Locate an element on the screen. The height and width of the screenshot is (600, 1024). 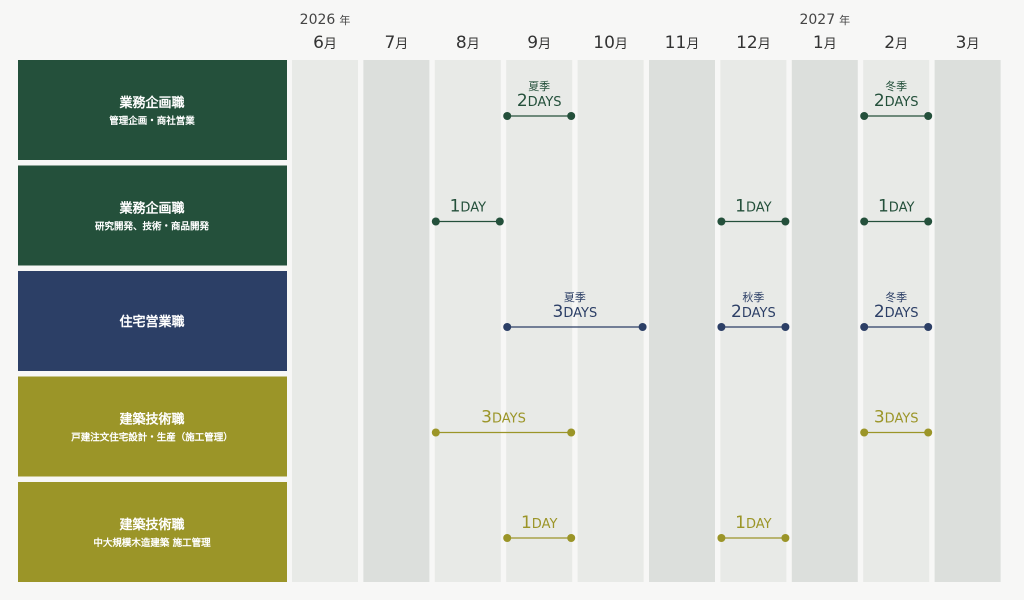
month-label: 11月 is located at coordinates (682, 43).